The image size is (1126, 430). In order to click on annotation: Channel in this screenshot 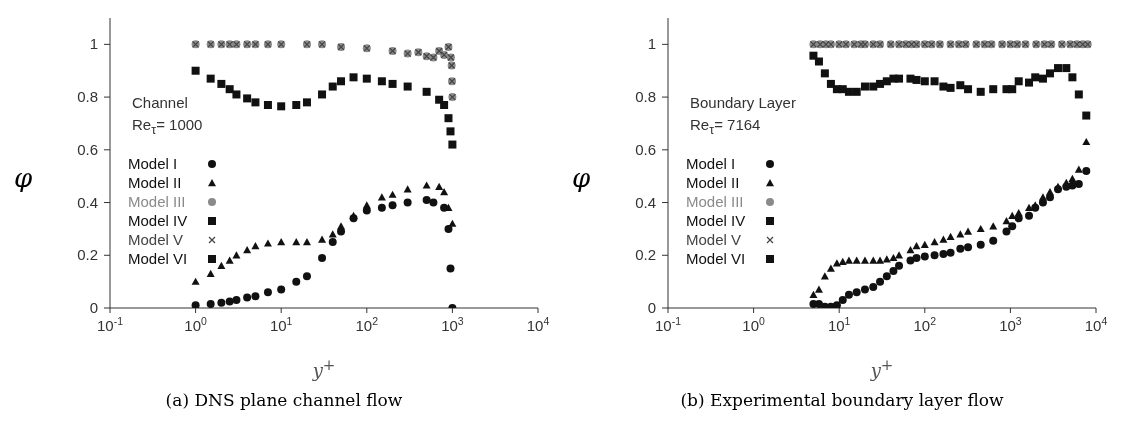, I will do `click(160, 103)`.